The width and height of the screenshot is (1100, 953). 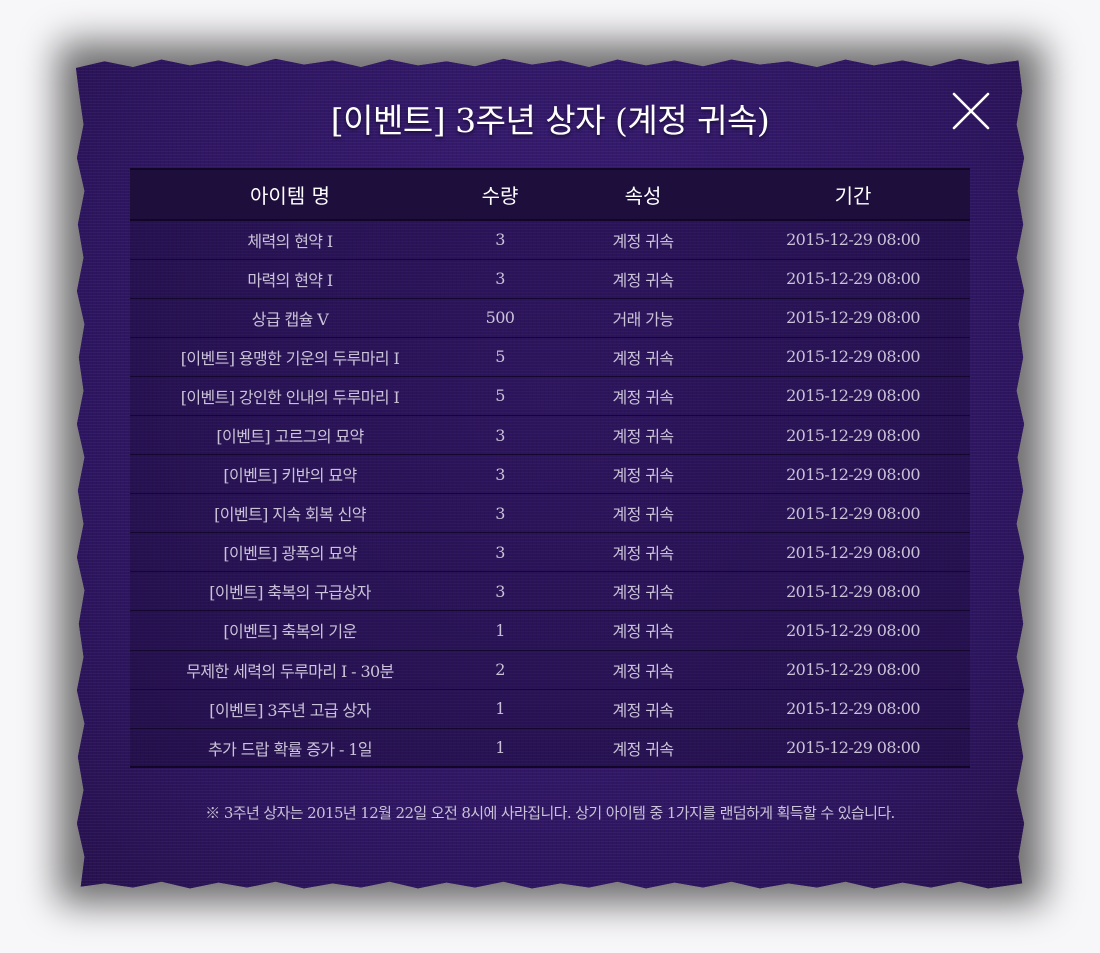 What do you see at coordinates (550, 318) in the screenshot?
I see `table-row: 상급 캡슐 V 500 거래 가능 2015-12-29 08:00` at bounding box center [550, 318].